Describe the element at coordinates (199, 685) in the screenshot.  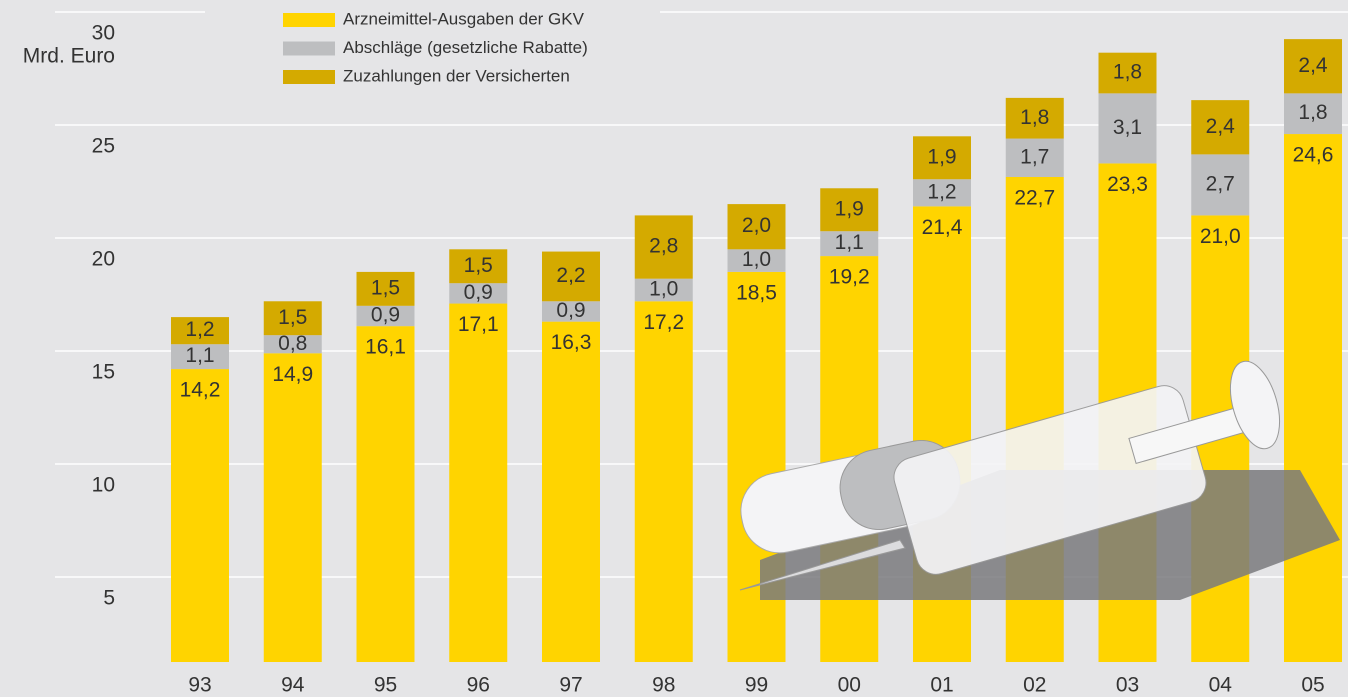
I see `x-tick-label: 93` at that location.